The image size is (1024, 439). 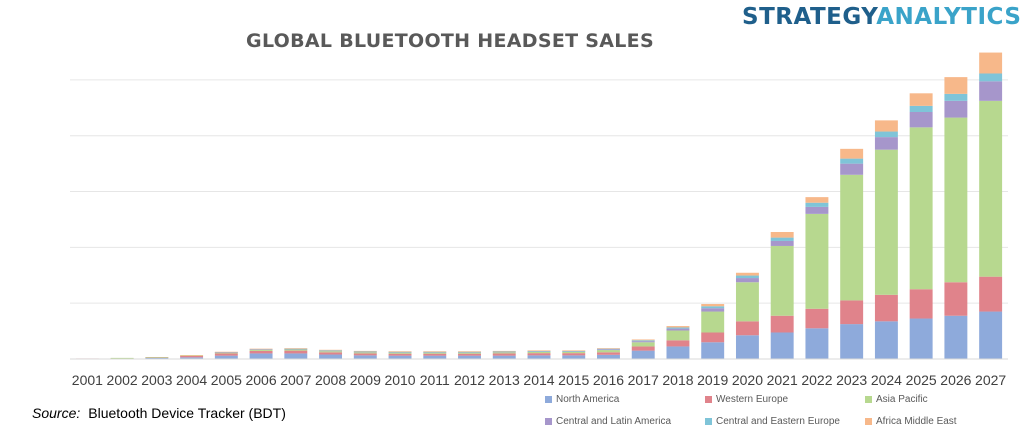 I want to click on chart-title: GLOBAL BLUETOOTH HEADSET SALES, so click(x=450, y=41).